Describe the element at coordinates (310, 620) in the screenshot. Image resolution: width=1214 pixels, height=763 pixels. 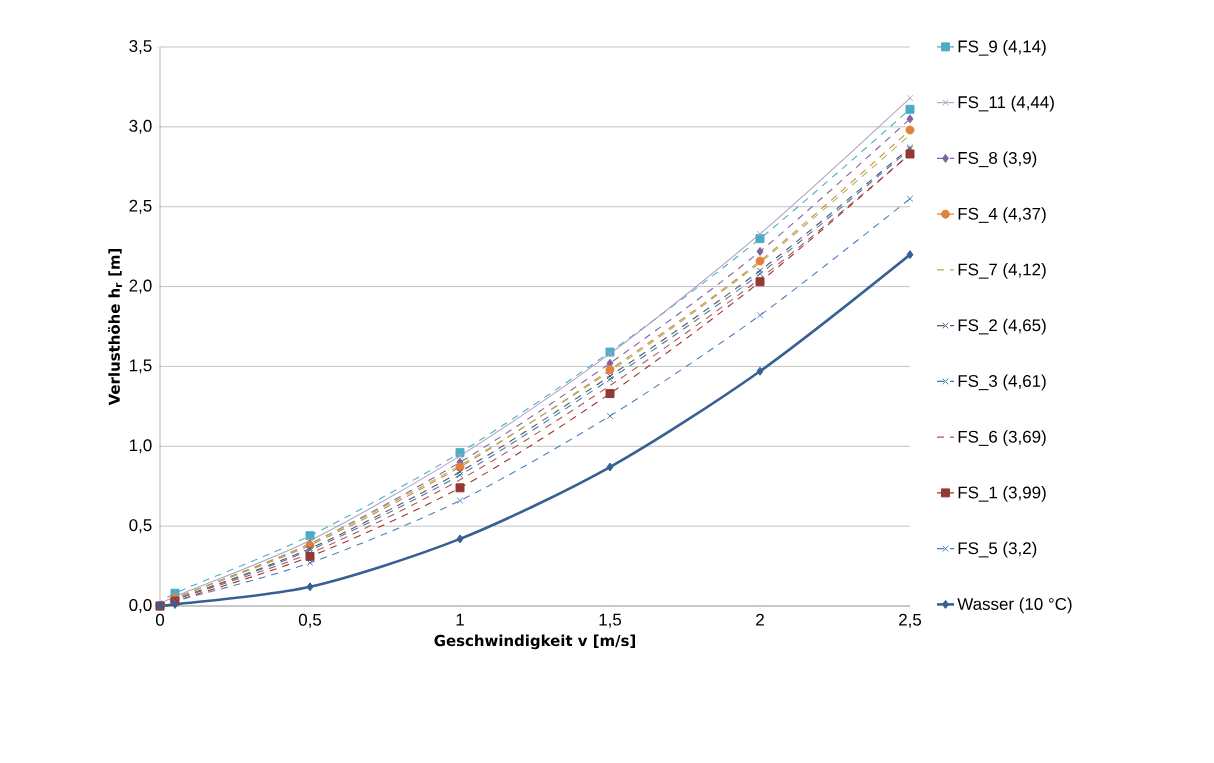
I see `x-tick-label: 0,5` at that location.